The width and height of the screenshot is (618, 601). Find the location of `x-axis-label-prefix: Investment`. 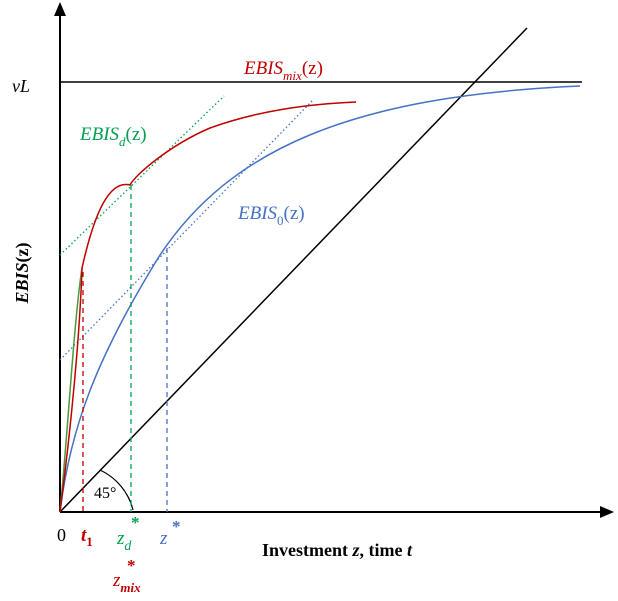

x-axis-label-prefix: Investment is located at coordinates (307, 550).